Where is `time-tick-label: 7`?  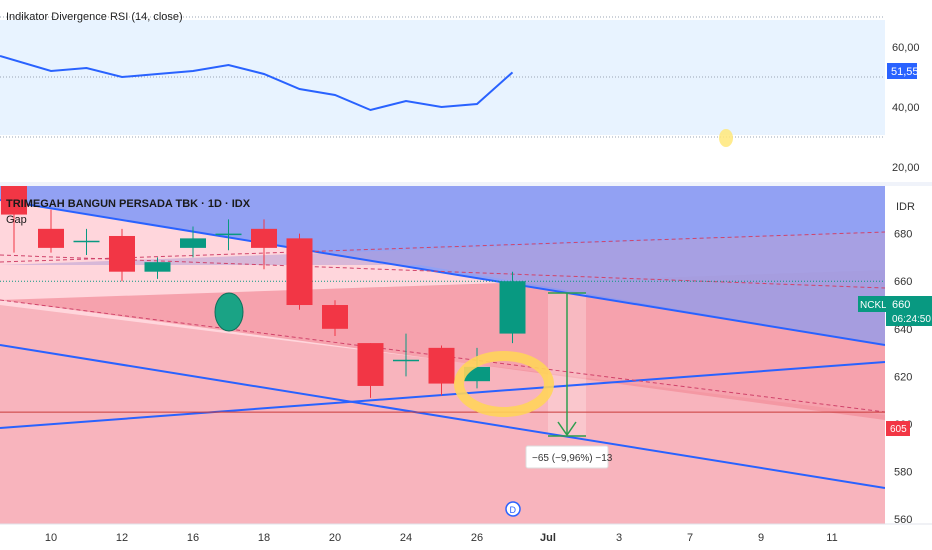
time-tick-label: 7 is located at coordinates (690, 538).